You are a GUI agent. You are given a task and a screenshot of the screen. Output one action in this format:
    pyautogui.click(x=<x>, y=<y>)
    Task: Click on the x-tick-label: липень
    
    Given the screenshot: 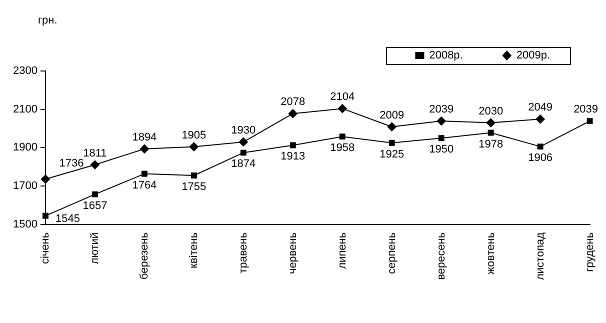 What is the action you would take?
    pyautogui.click(x=342, y=250)
    